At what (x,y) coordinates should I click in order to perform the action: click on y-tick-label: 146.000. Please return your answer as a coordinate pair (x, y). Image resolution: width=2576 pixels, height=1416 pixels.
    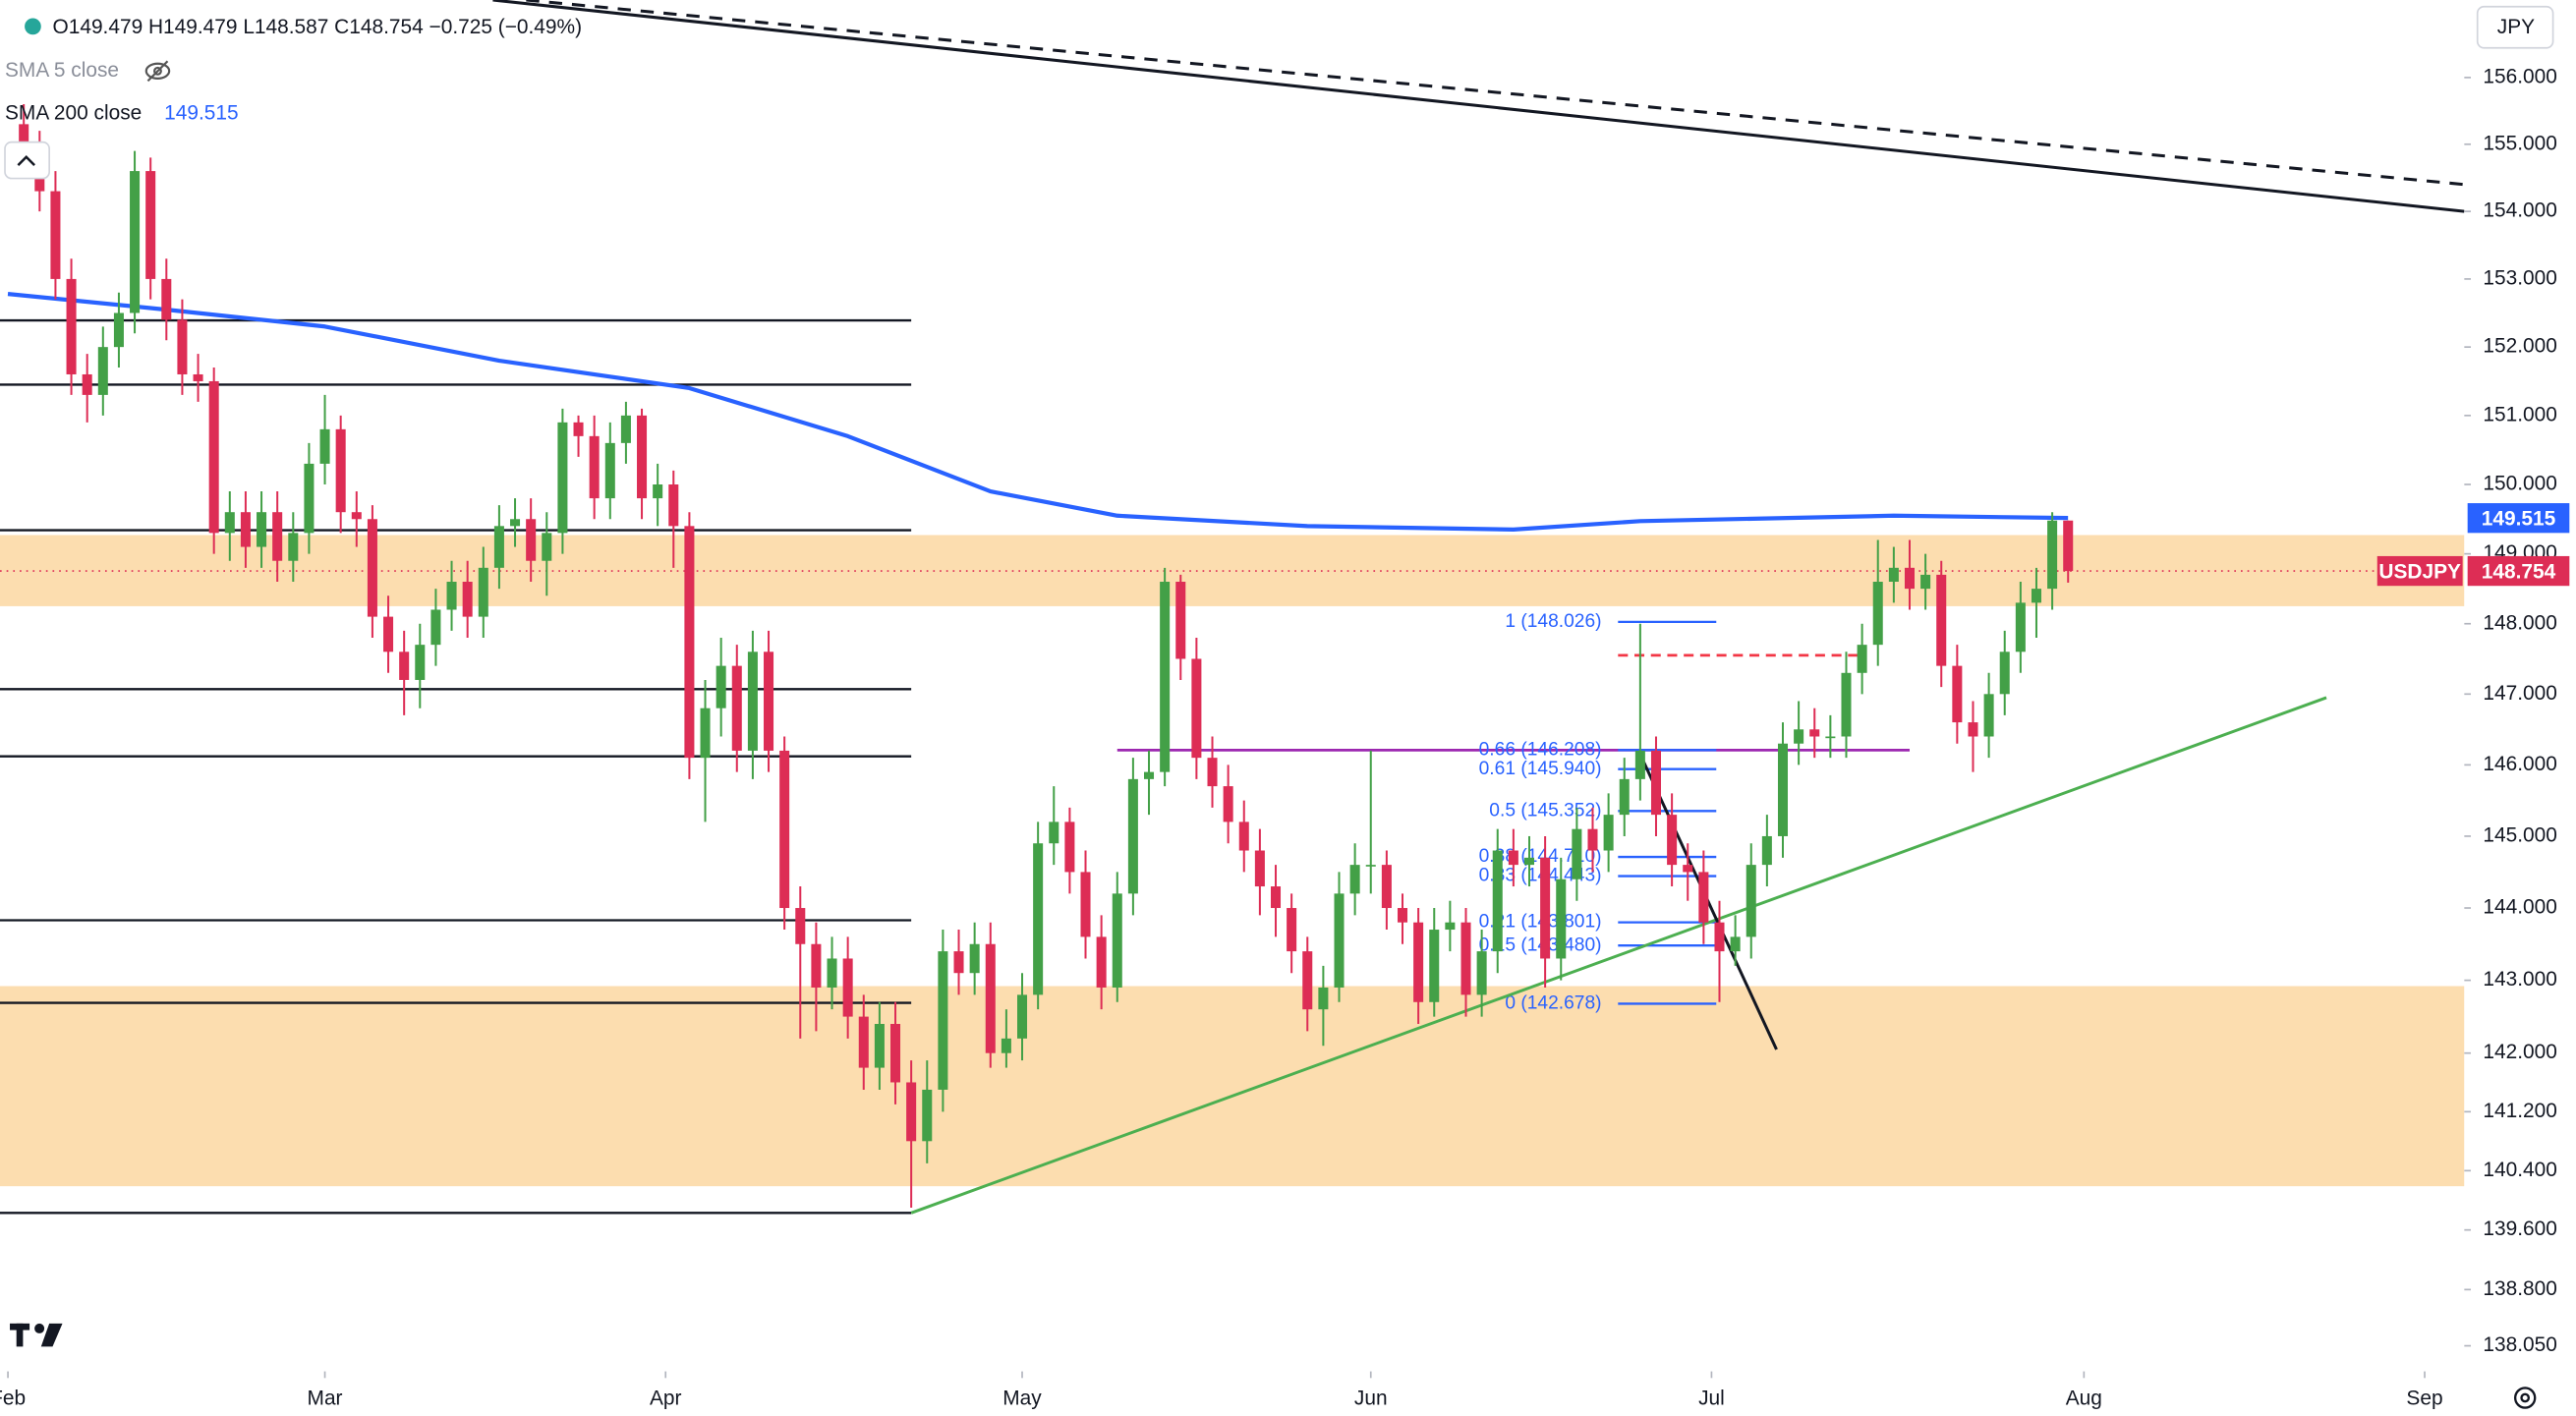
    Looking at the image, I should click on (2520, 764).